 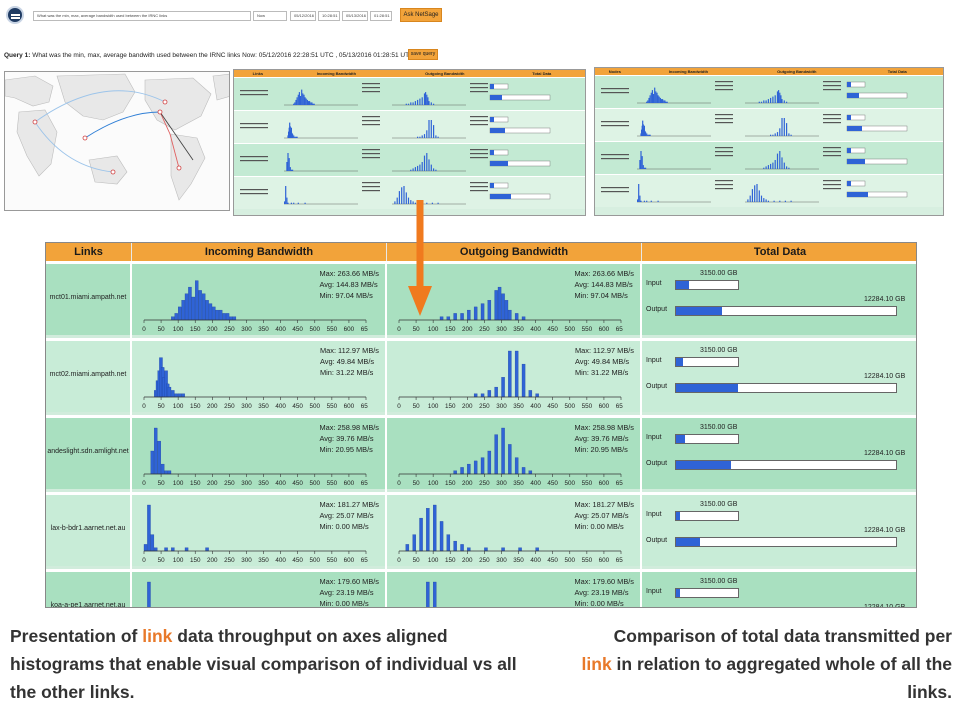 What do you see at coordinates (381, 16) in the screenshot?
I see `end-time-field: 01:28:51` at bounding box center [381, 16].